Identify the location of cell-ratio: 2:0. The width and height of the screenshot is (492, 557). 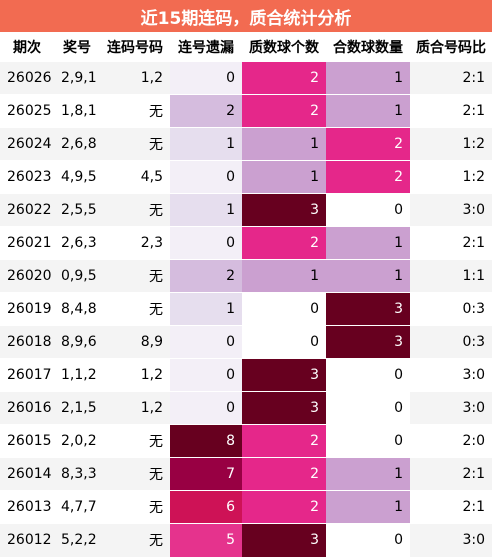
(451, 441).